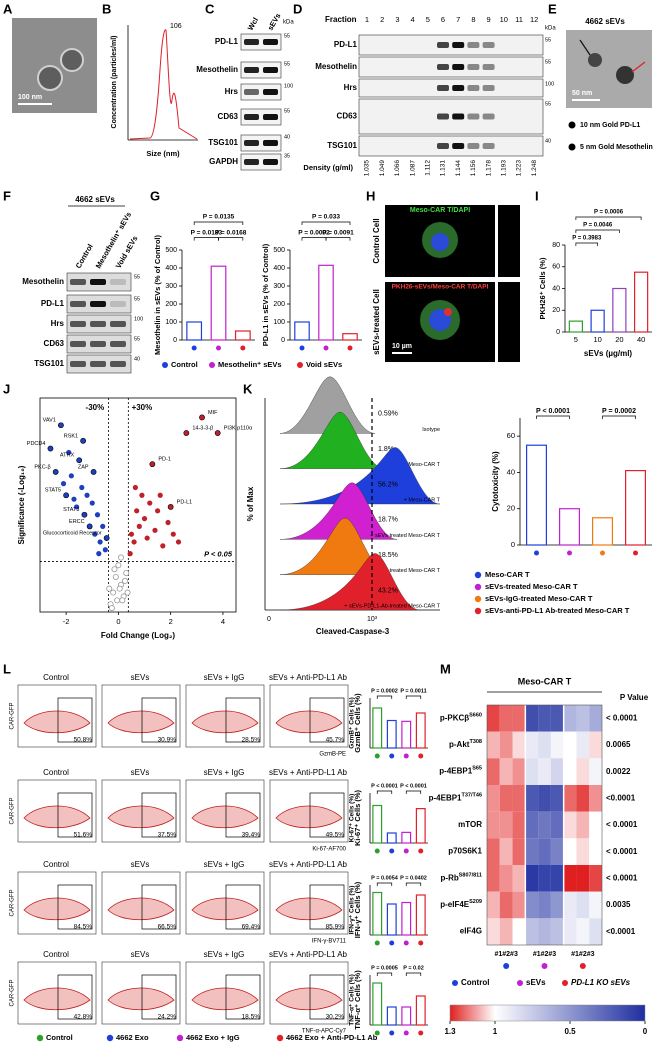 The image size is (662, 1050). I want to click on gene-label: STAT5, so click(53, 491).